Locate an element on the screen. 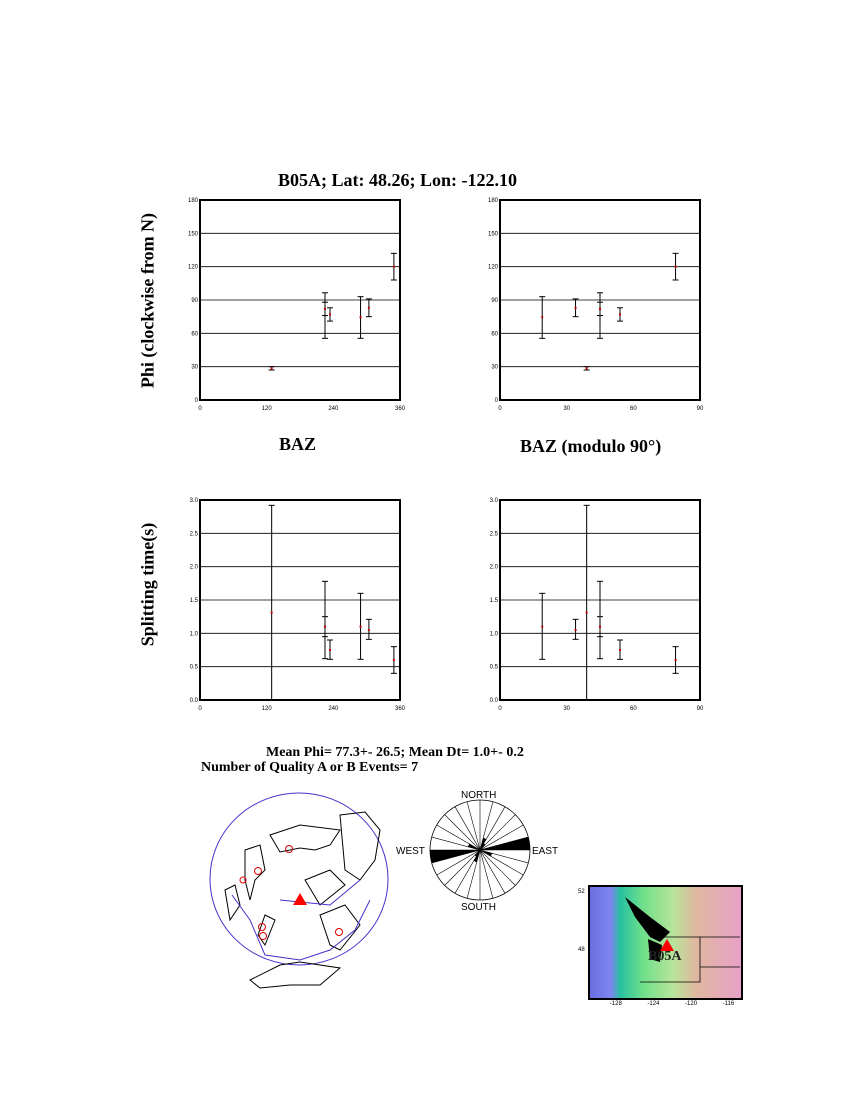  lon-tick: -128 is located at coordinates (615, 1004).